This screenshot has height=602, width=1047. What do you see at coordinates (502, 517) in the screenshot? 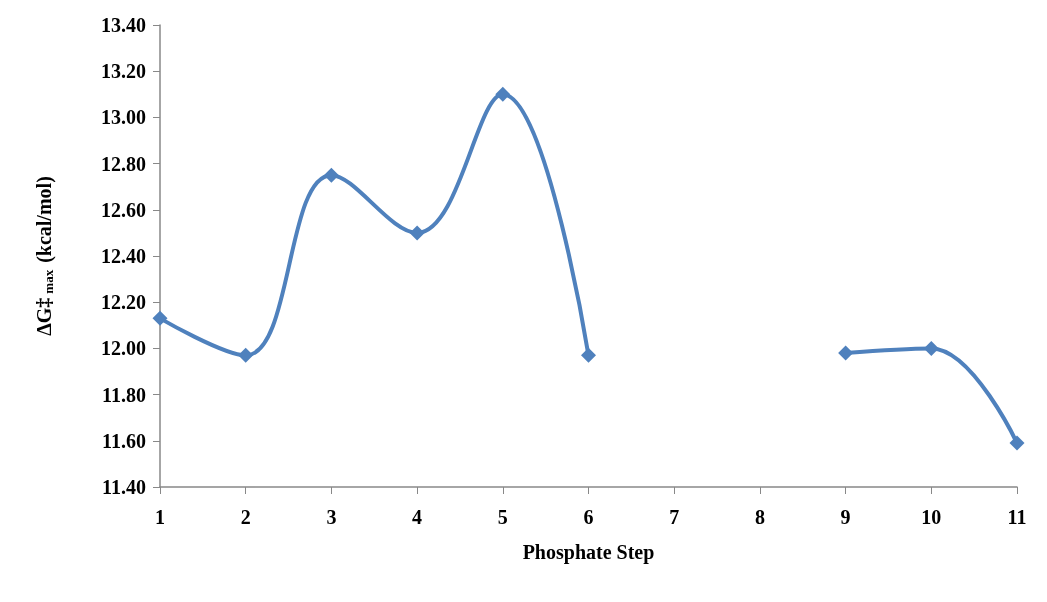
I see `x-tick-label: 5` at bounding box center [502, 517].